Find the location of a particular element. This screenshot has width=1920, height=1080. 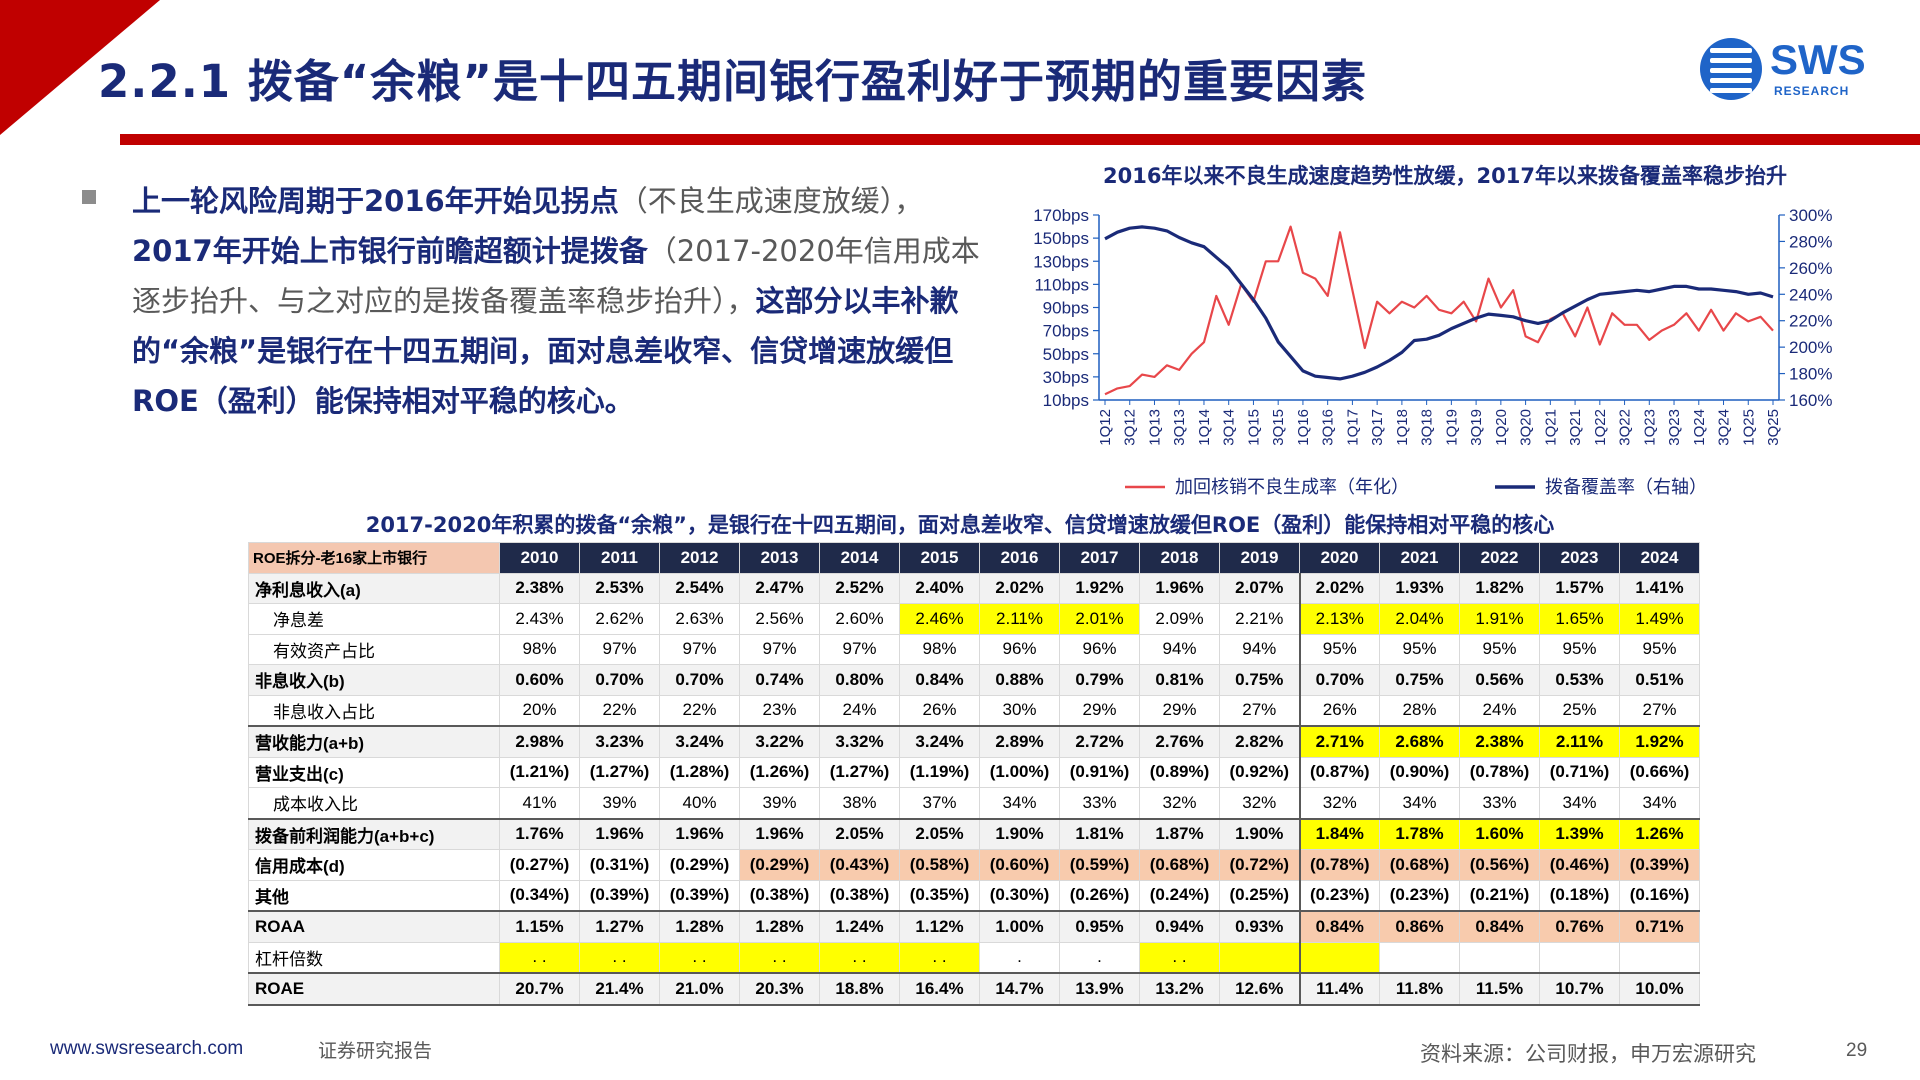

table-cell: (0.60%) is located at coordinates (1019, 865).